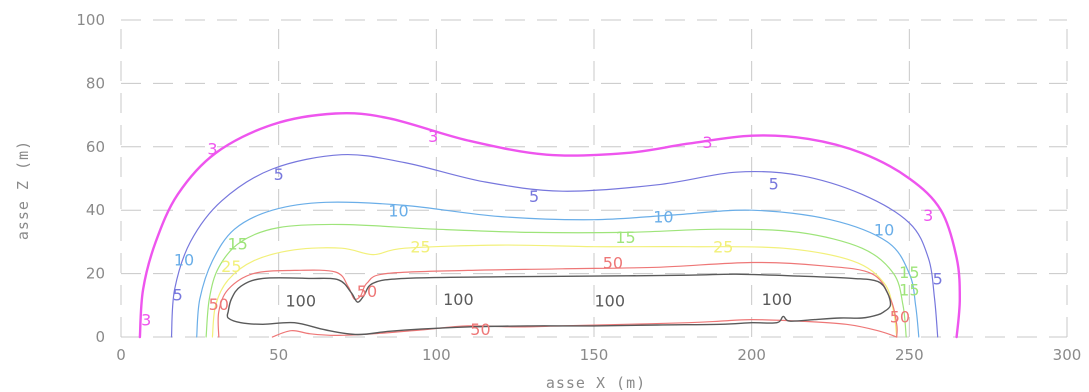 The height and width of the screenshot is (392, 1089). What do you see at coordinates (95, 147) in the screenshot?
I see `y-tick-label: 60` at bounding box center [95, 147].